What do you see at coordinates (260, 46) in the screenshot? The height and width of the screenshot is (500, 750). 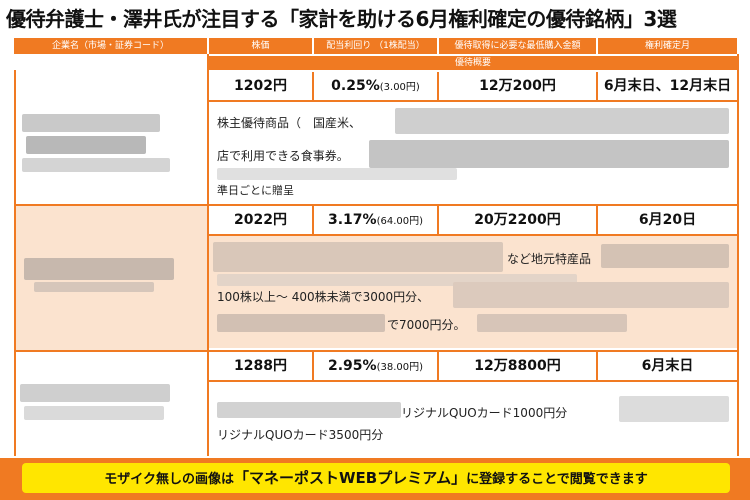 I see `header-price: 株価` at bounding box center [260, 46].